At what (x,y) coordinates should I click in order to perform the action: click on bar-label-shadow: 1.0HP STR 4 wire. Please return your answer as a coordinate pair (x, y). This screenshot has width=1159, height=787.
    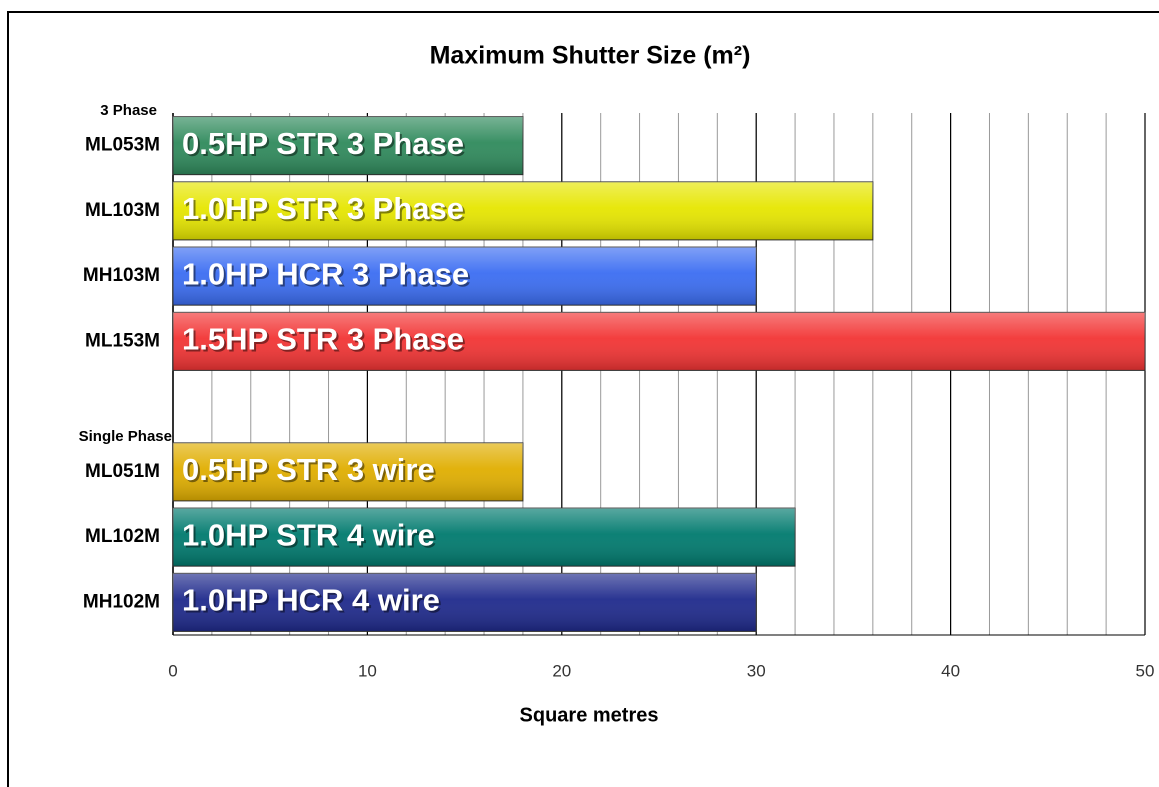
    Looking at the image, I should click on (310, 536).